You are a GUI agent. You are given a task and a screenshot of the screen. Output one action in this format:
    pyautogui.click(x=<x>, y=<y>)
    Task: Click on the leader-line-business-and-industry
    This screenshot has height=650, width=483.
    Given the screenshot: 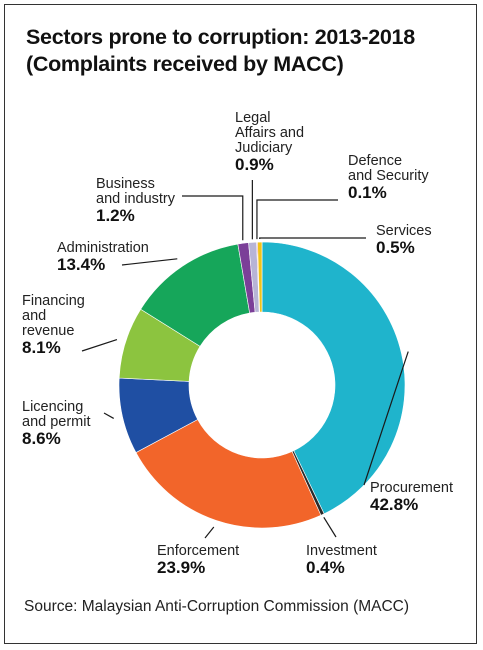 What is the action you would take?
    pyautogui.click(x=213, y=218)
    